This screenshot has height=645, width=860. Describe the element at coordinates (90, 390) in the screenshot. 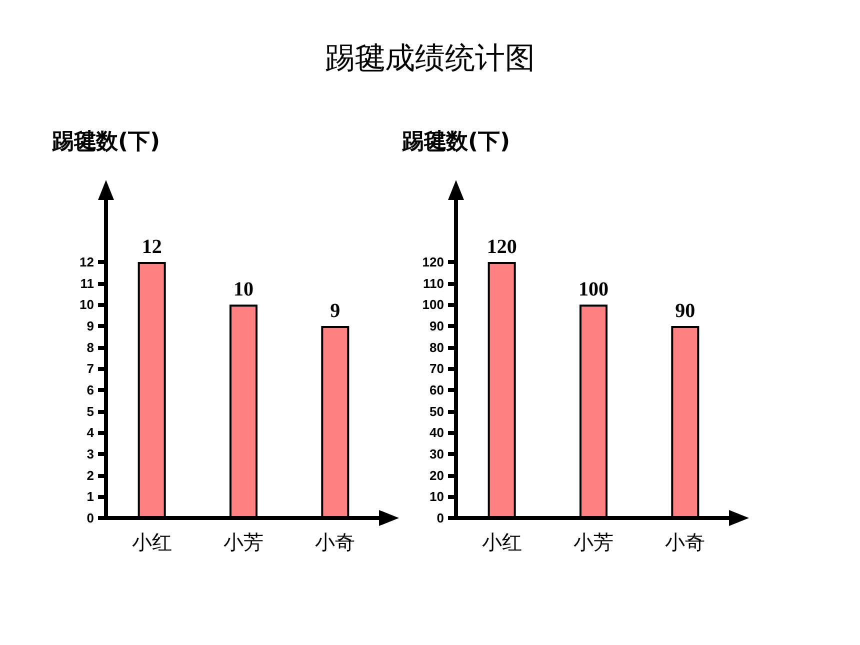

I see `y-tick-label: 6` at that location.